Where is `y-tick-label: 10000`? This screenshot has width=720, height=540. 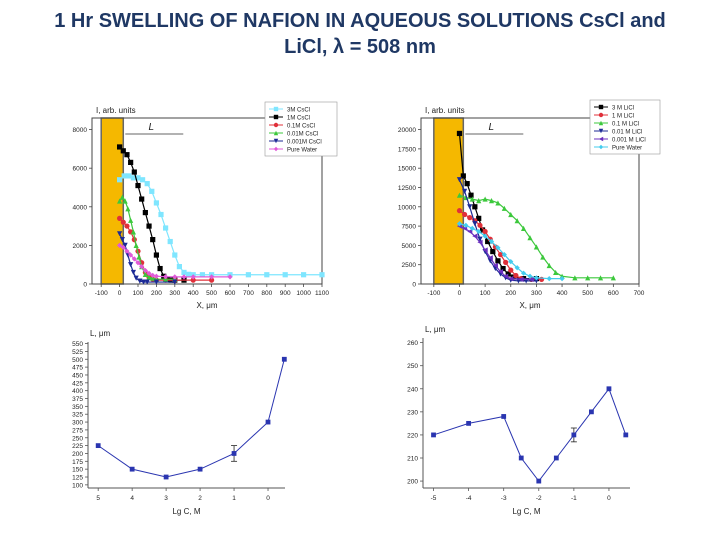
y-tick-label: 10000 is located at coordinates (407, 207).